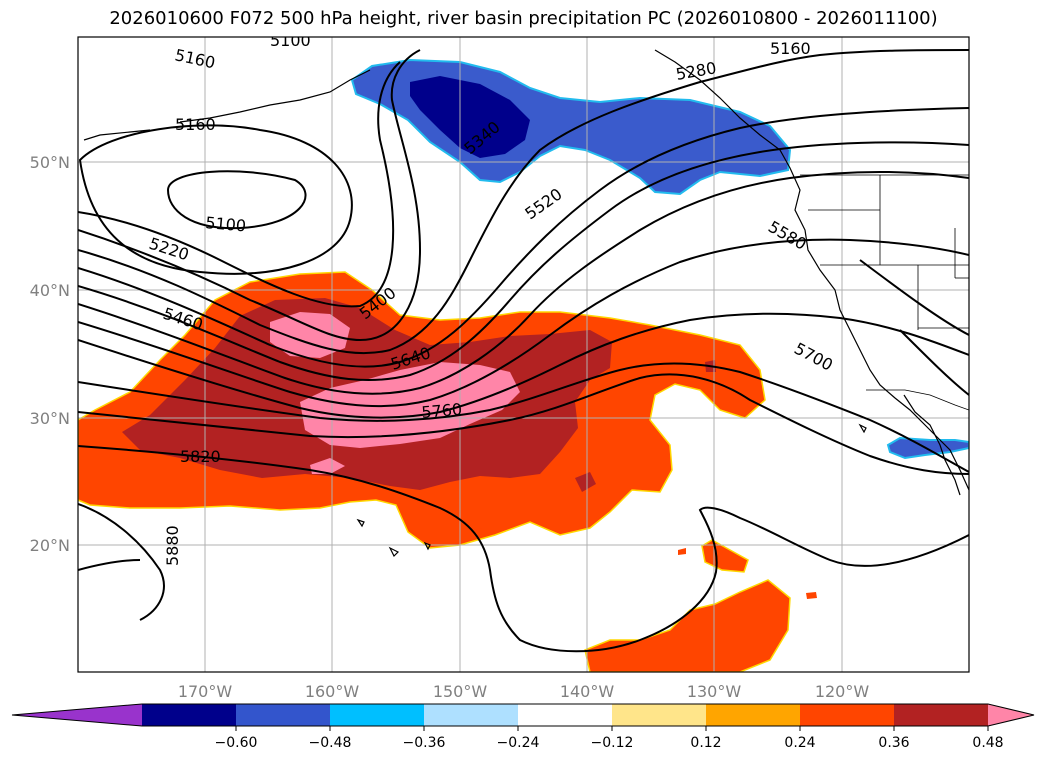 Image resolution: width=1047 pixels, height=765 pixels. I want to click on lat-label: 30°N, so click(50, 418).